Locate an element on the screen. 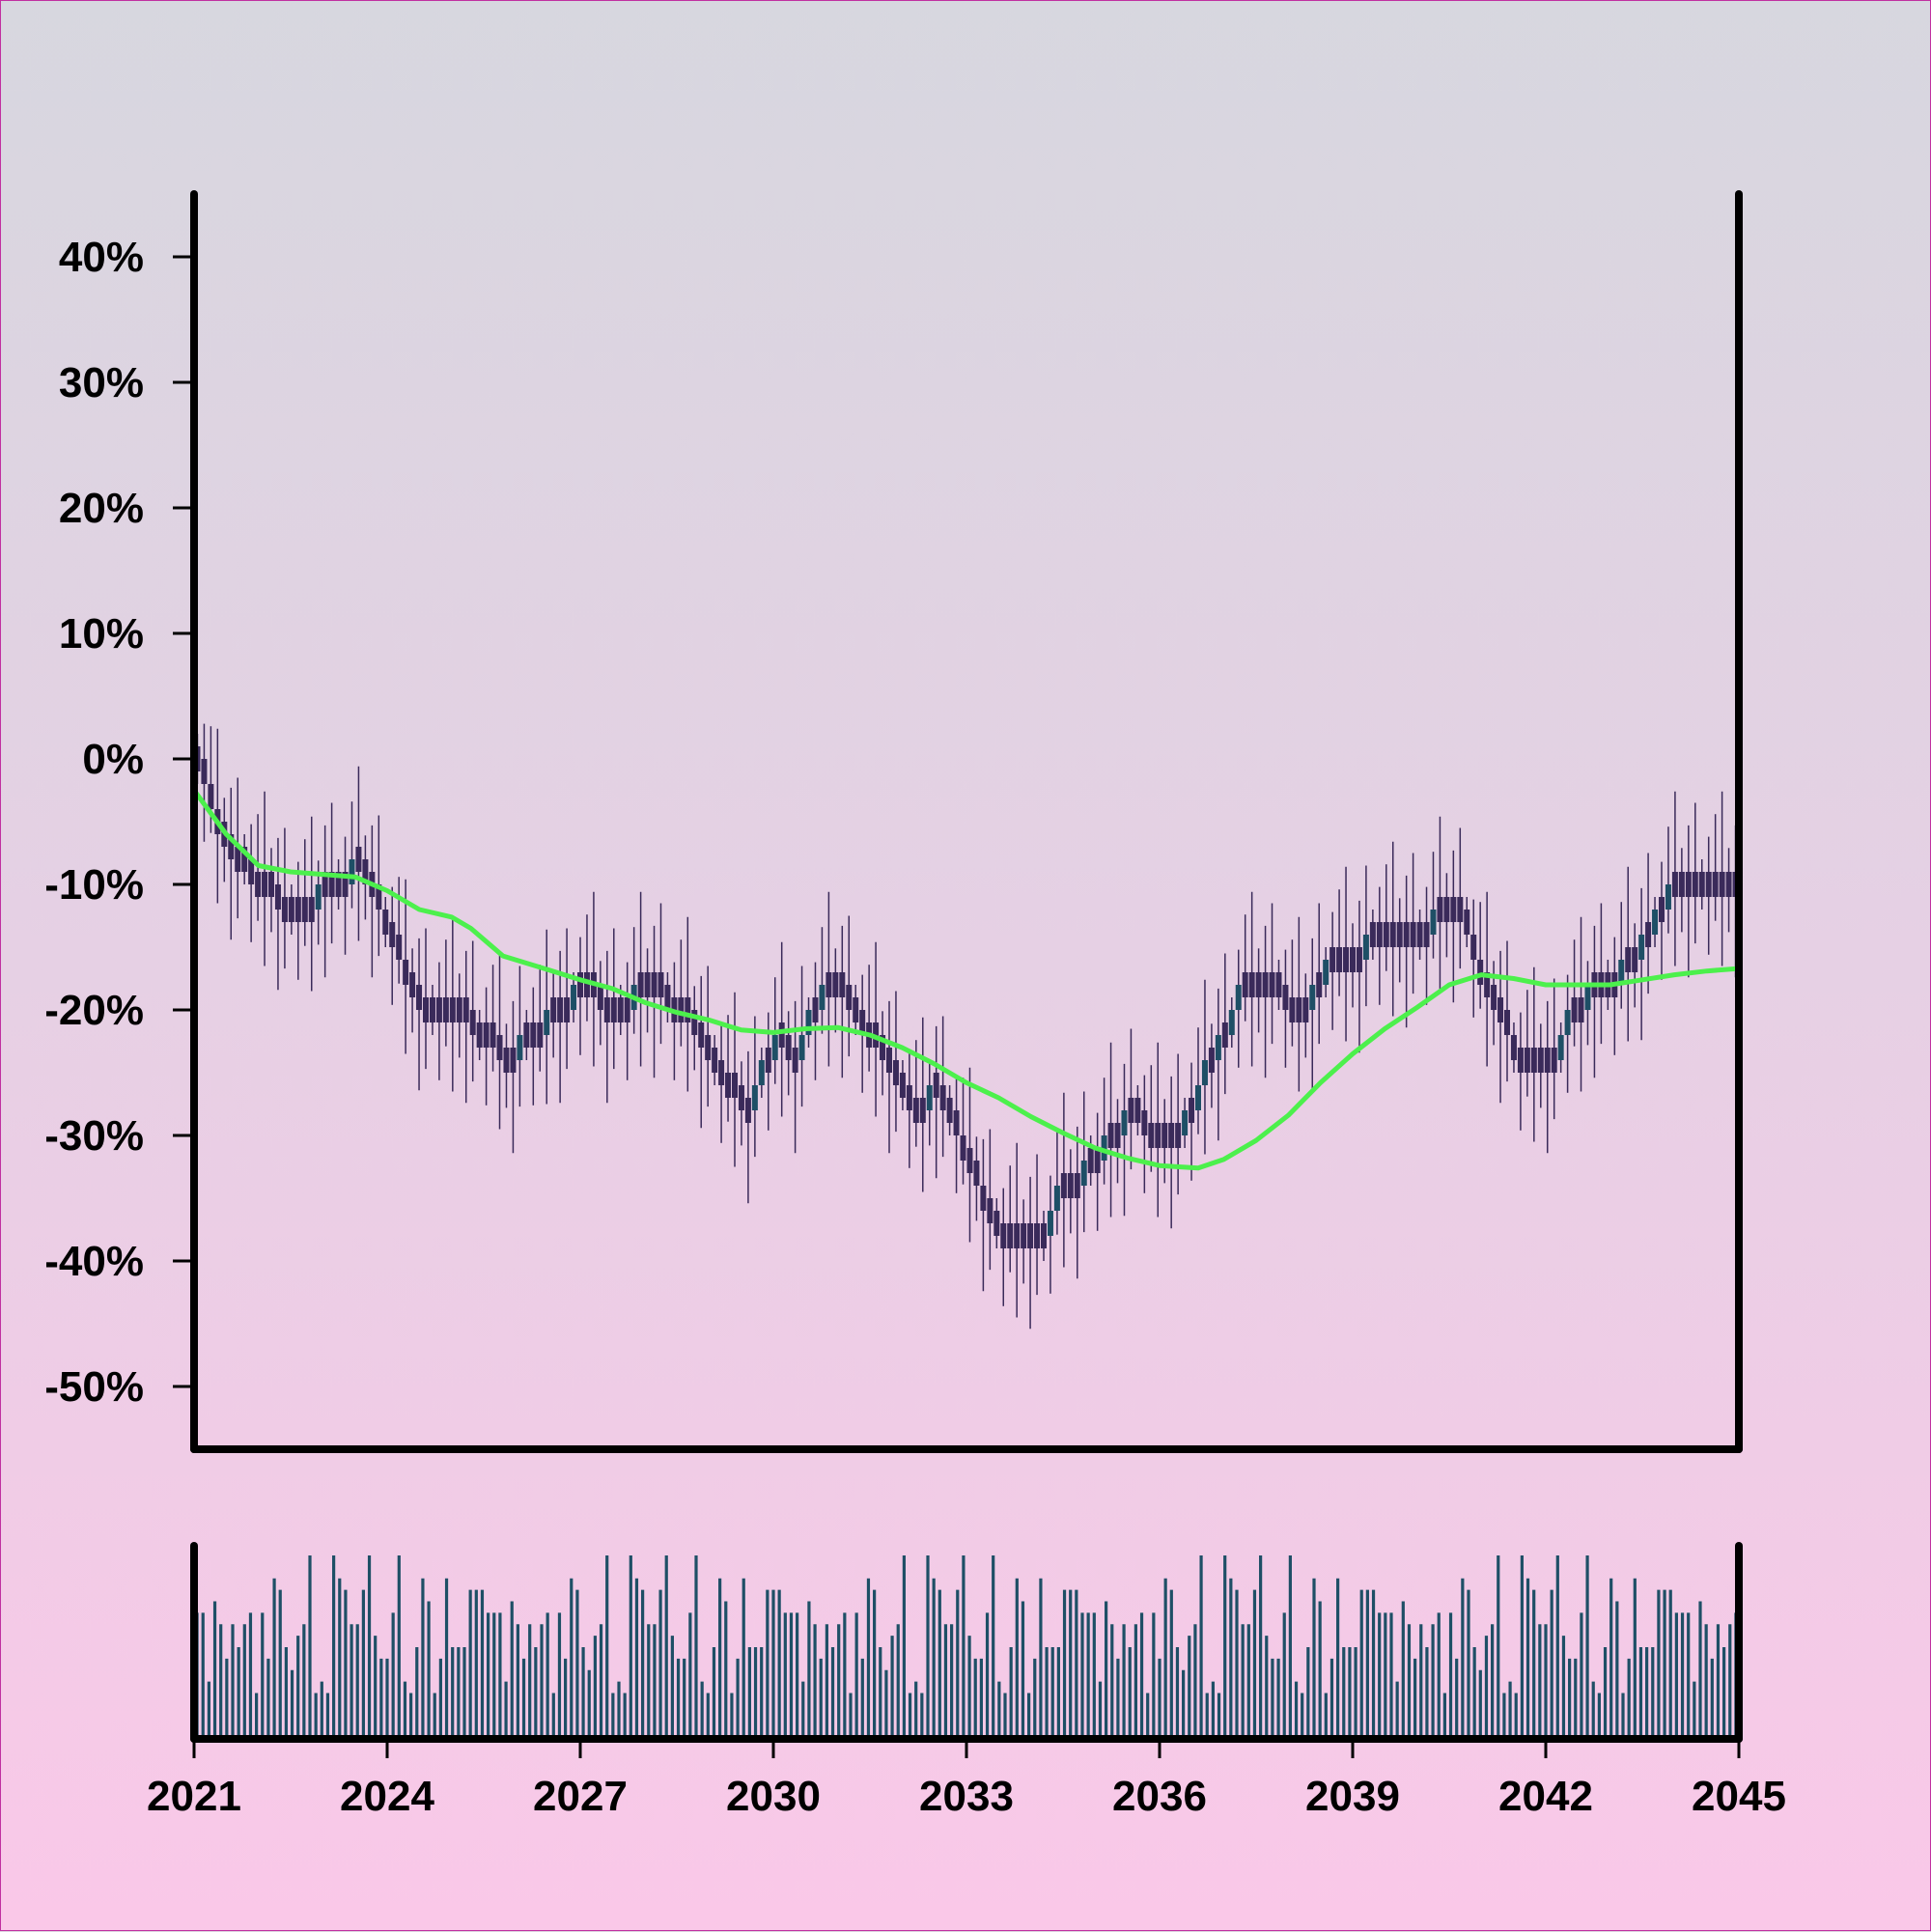  y-tick-label: 10% is located at coordinates (101, 634).